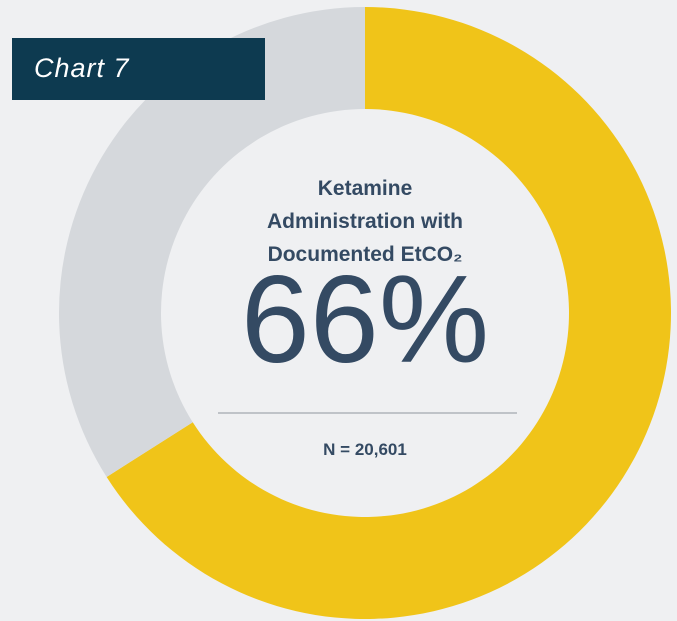 The height and width of the screenshot is (621, 677). What do you see at coordinates (138, 69) in the screenshot?
I see `chart-label-box: Chart 7` at bounding box center [138, 69].